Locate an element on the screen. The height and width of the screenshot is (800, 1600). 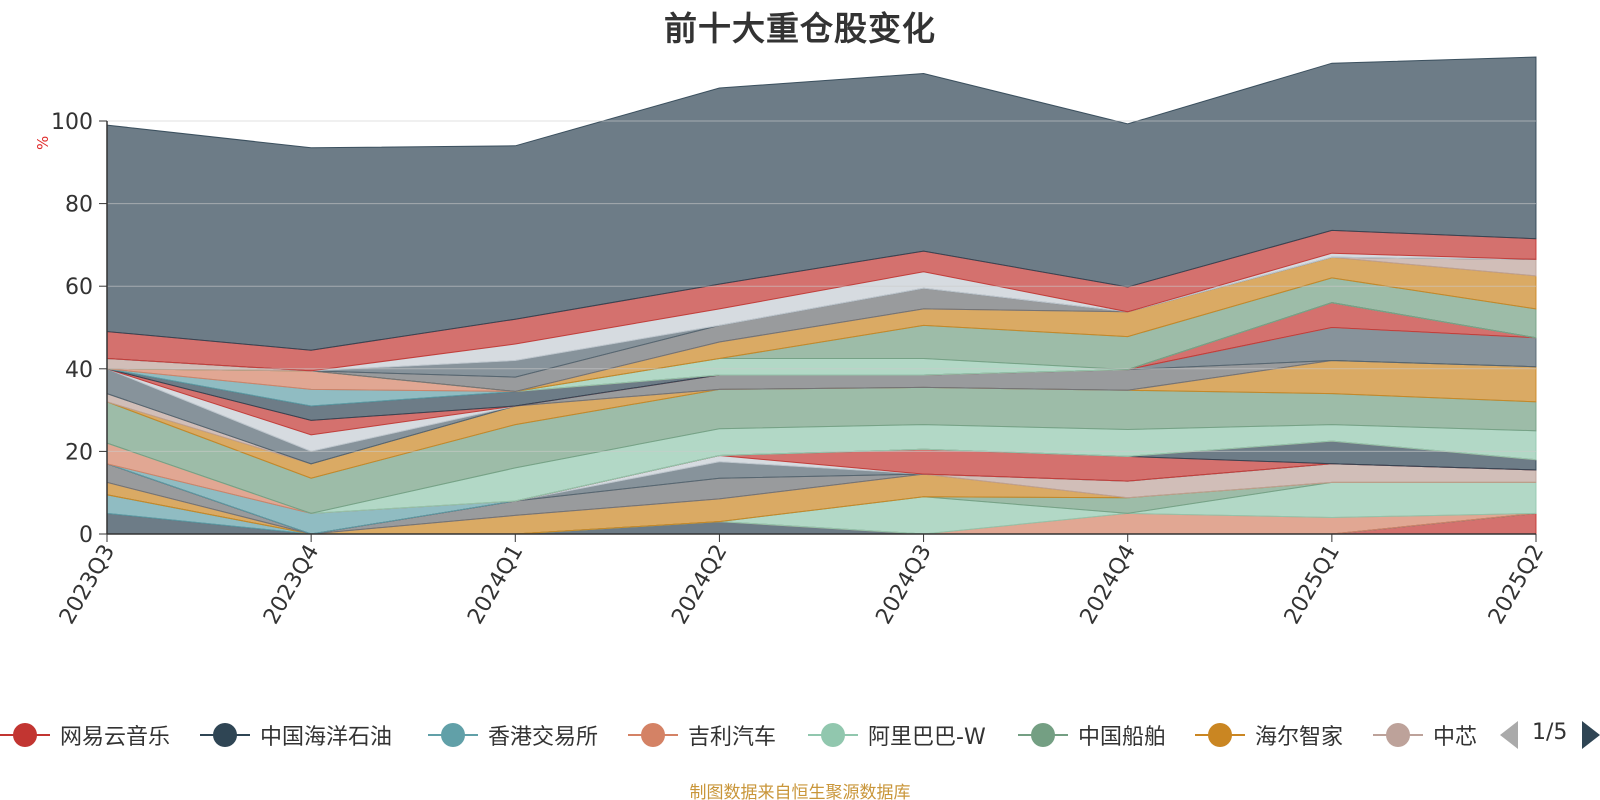
y-tick-label: 0 is located at coordinates (86, 535).